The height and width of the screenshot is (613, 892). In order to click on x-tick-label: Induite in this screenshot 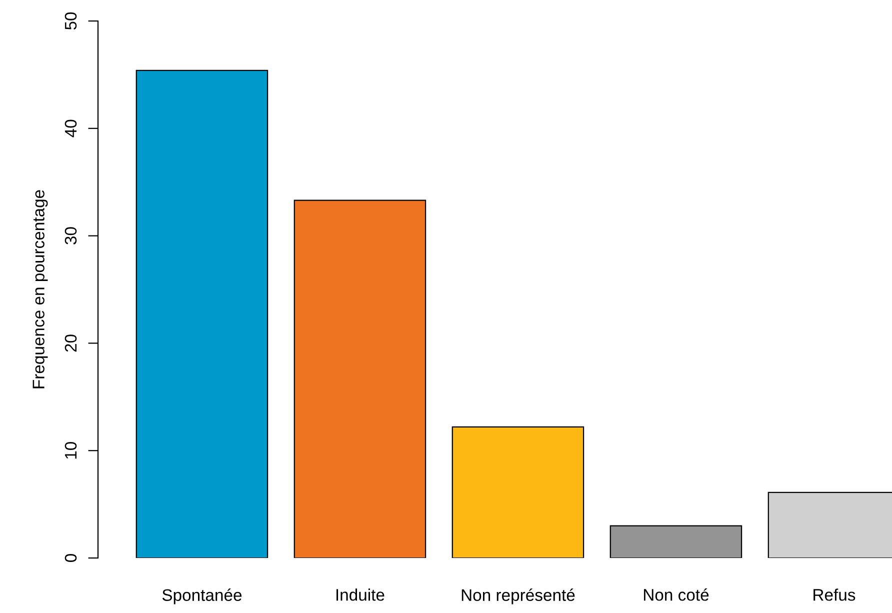, I will do `click(360, 594)`.